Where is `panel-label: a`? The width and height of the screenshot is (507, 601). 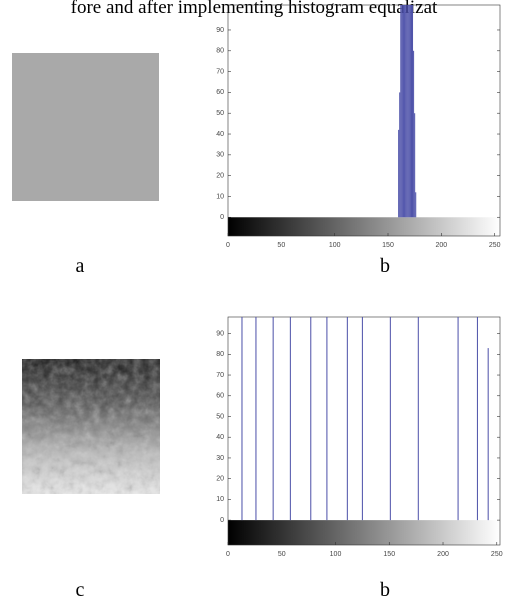
panel-label: a is located at coordinates (80, 266).